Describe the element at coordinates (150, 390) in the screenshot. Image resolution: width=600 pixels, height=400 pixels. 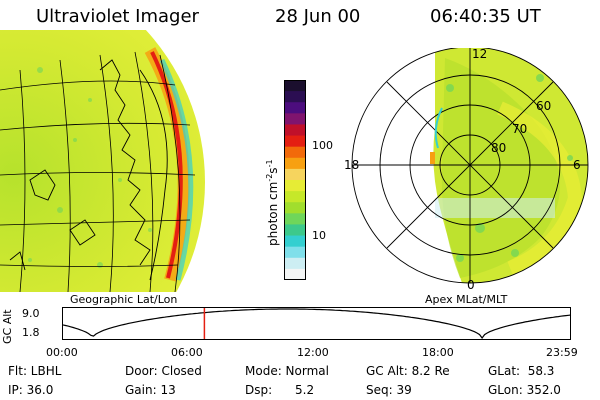
I see `gain-info: Gain: 13` at that location.